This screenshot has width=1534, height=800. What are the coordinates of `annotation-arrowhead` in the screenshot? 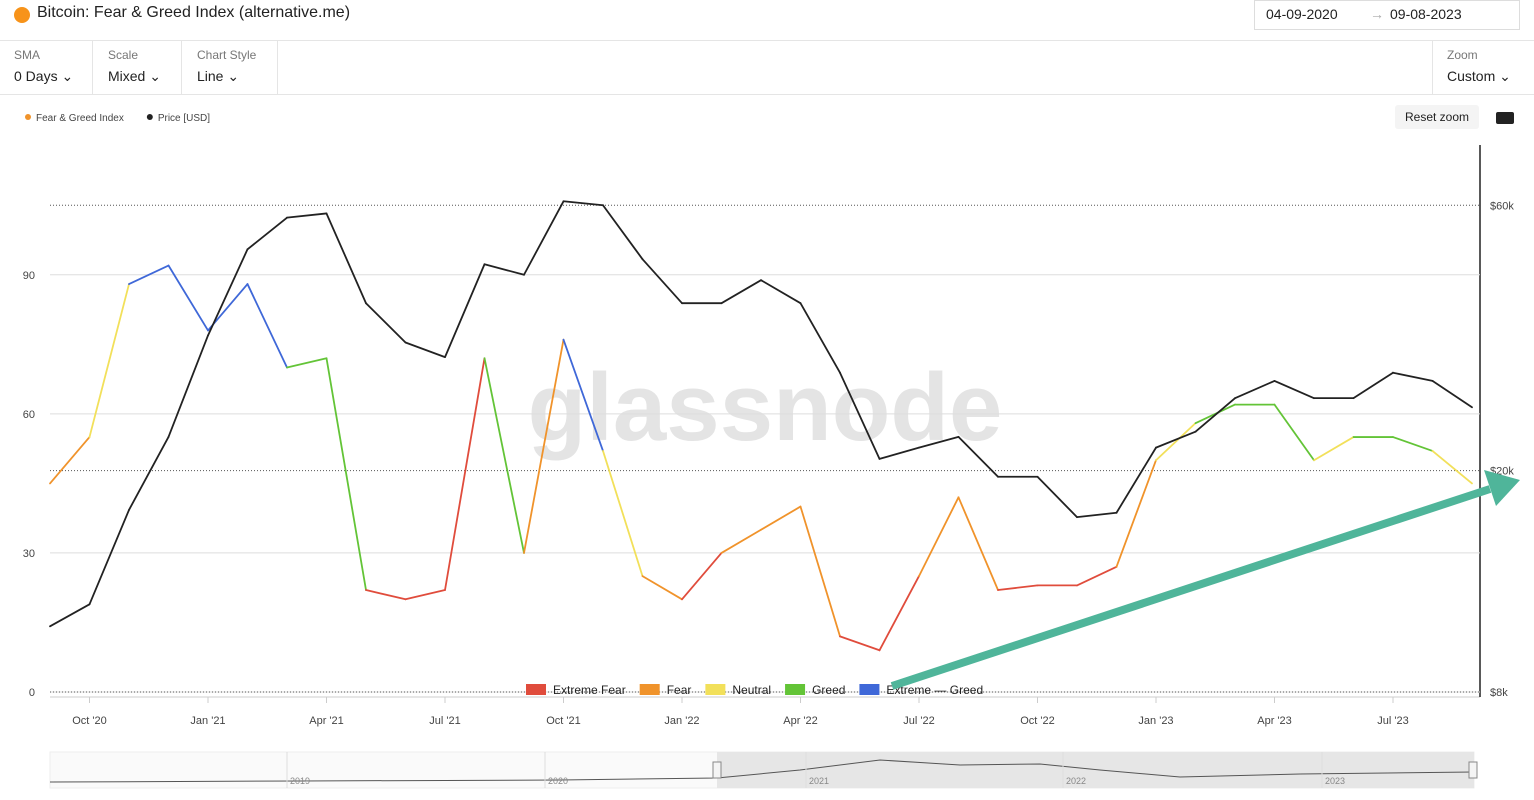 It's located at (1502, 488).